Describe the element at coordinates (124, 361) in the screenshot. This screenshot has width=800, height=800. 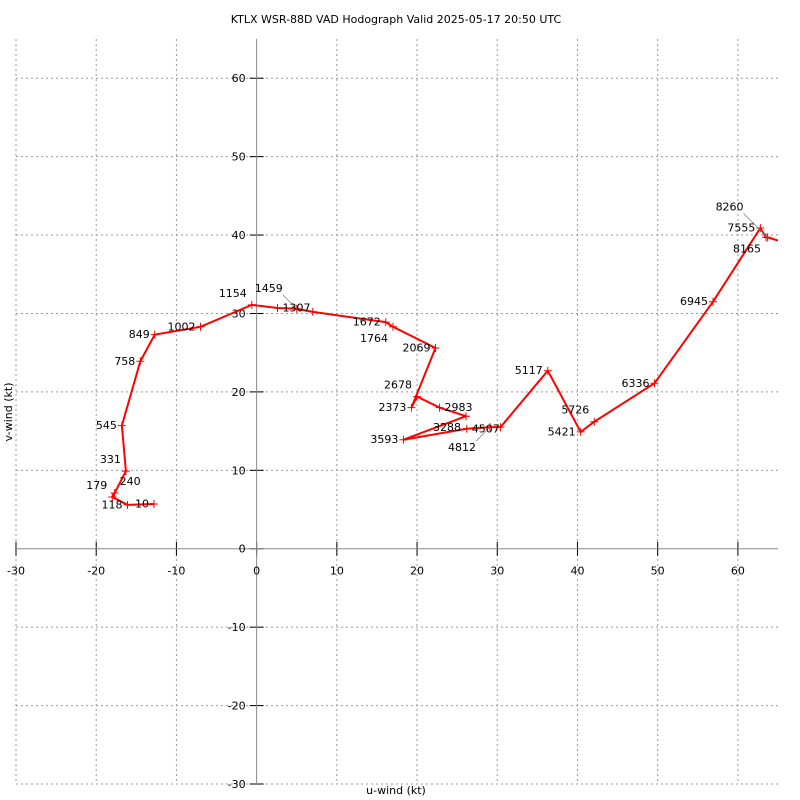
I see `height-label: 758` at that location.